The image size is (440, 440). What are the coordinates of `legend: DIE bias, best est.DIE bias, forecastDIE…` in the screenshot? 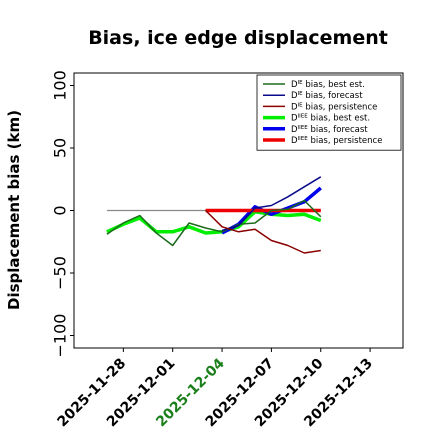 It's located at (329, 112).